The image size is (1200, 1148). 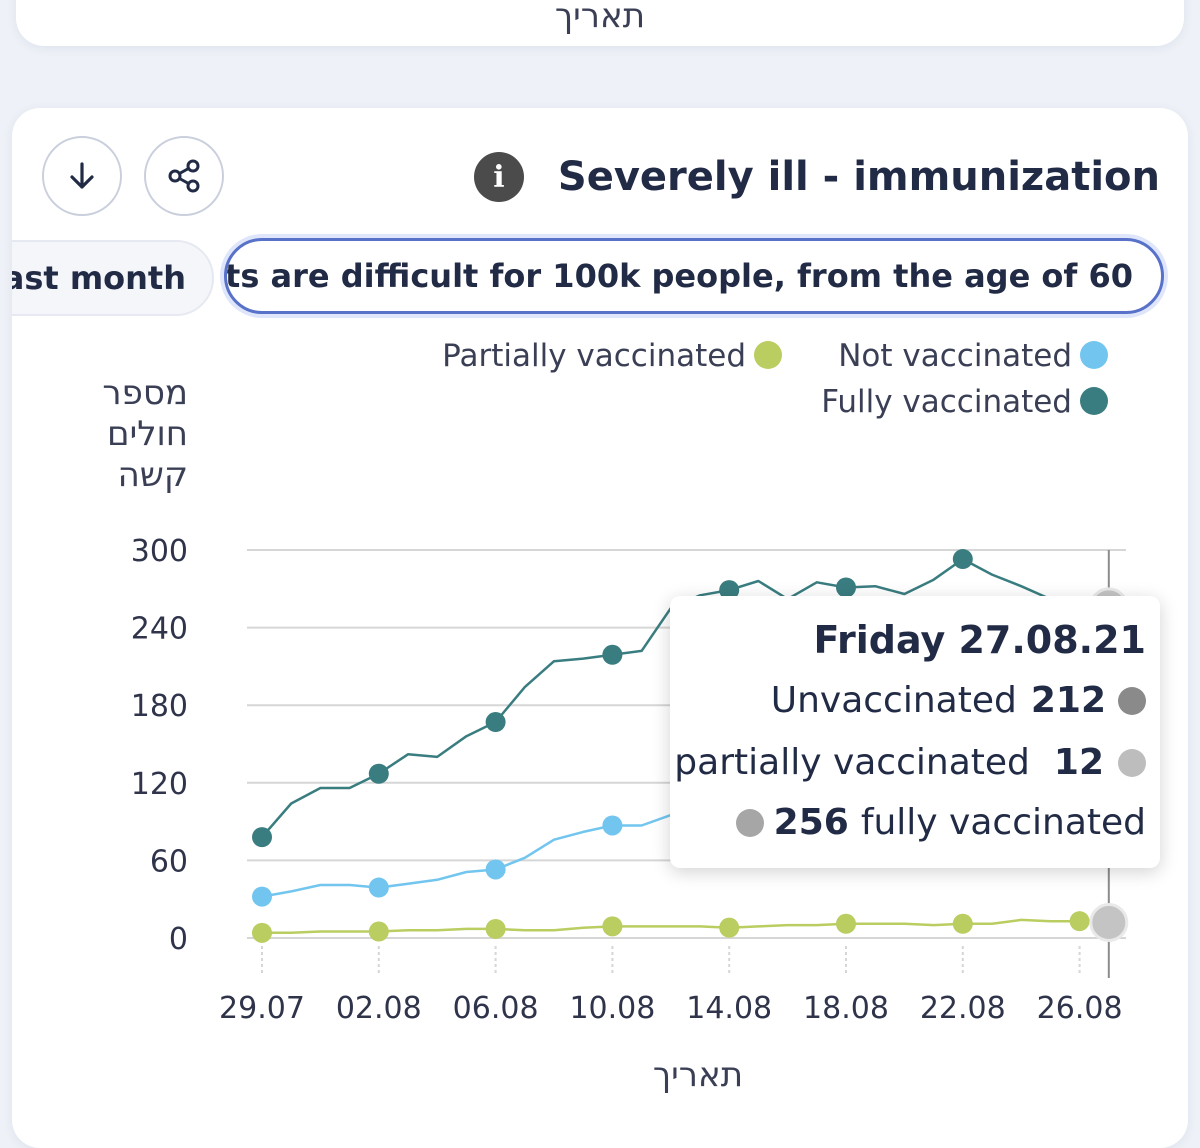 I want to click on y-axis-title: מספר חולים קשה, so click(x=145, y=434).